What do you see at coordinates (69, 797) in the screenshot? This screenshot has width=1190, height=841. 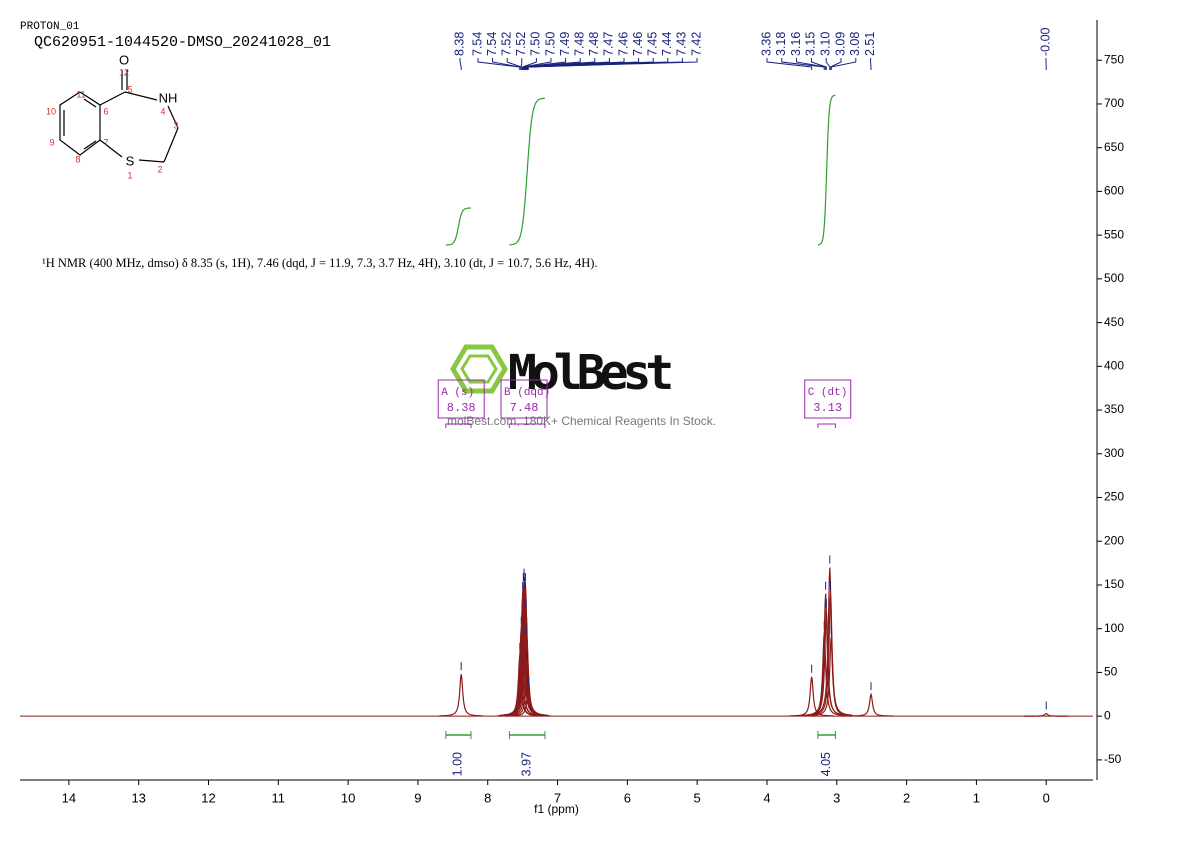 I see `x-tick-label: 14` at bounding box center [69, 797].